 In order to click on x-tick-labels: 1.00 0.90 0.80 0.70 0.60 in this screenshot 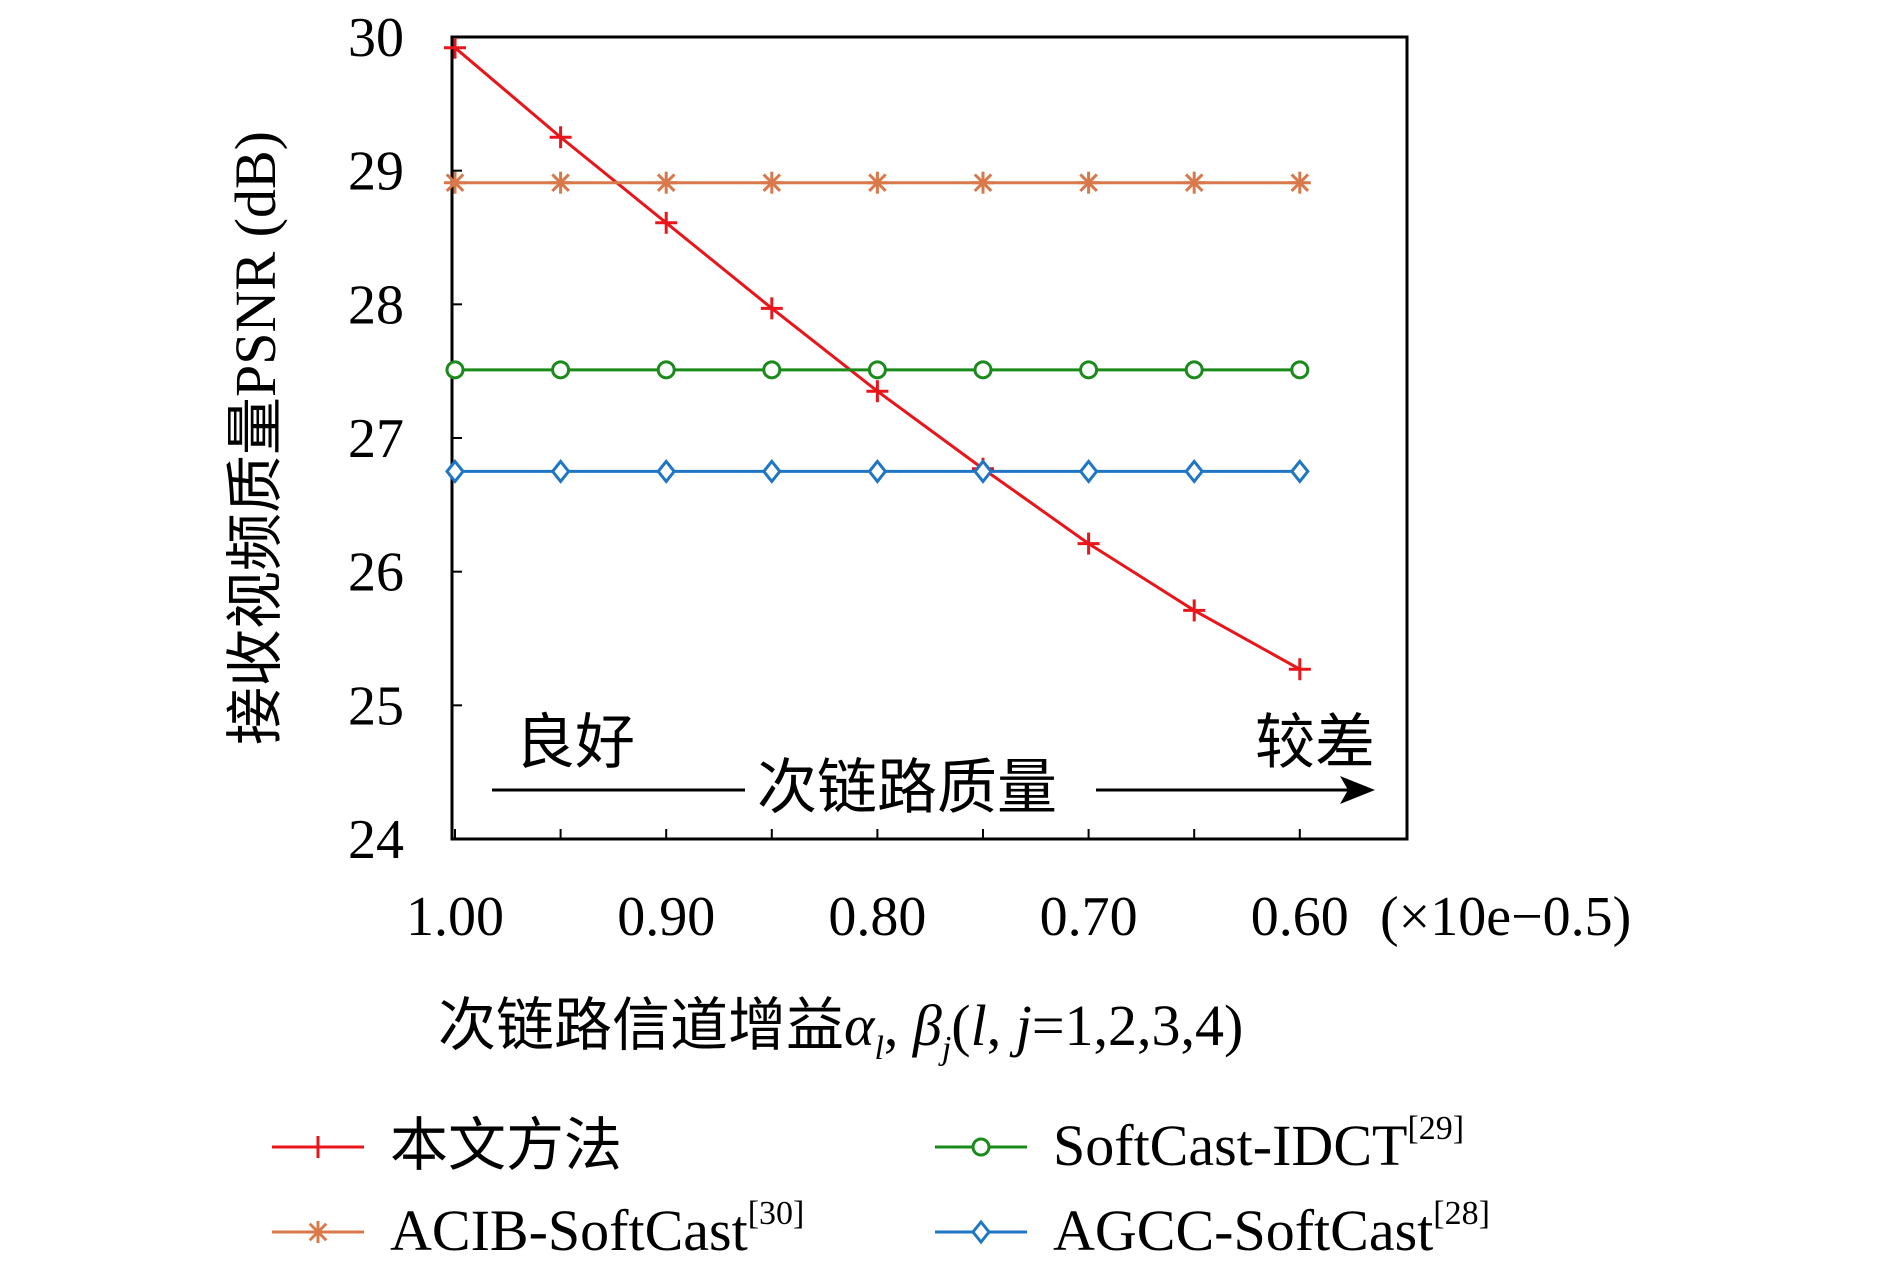, I will do `click(877, 888)`.